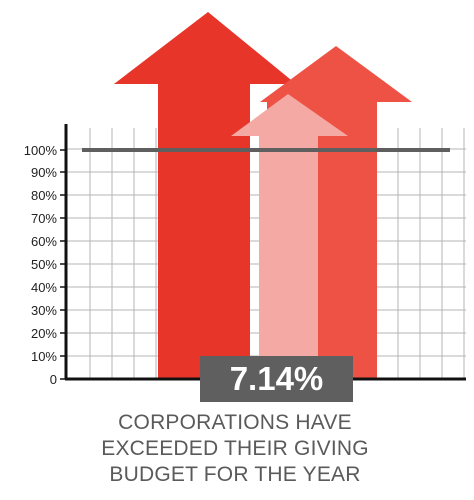 This screenshot has width=474, height=500. Describe the element at coordinates (276, 379) in the screenshot. I see `statistic-callout: 7.14%` at that location.